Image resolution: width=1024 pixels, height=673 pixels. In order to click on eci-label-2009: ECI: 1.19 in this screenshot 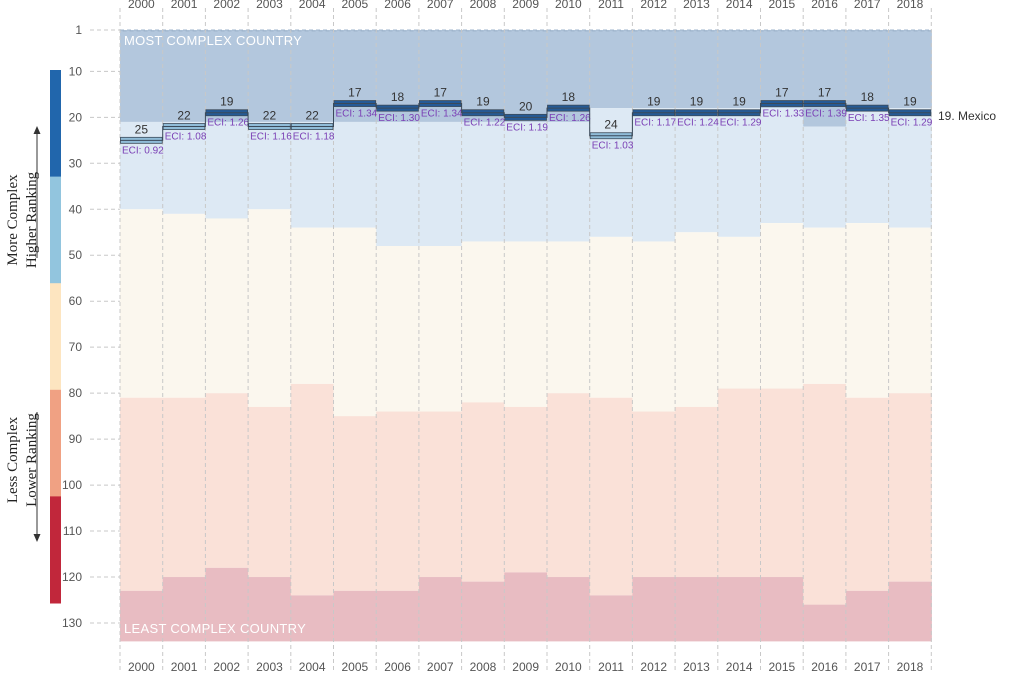, I will do `click(527, 127)`.